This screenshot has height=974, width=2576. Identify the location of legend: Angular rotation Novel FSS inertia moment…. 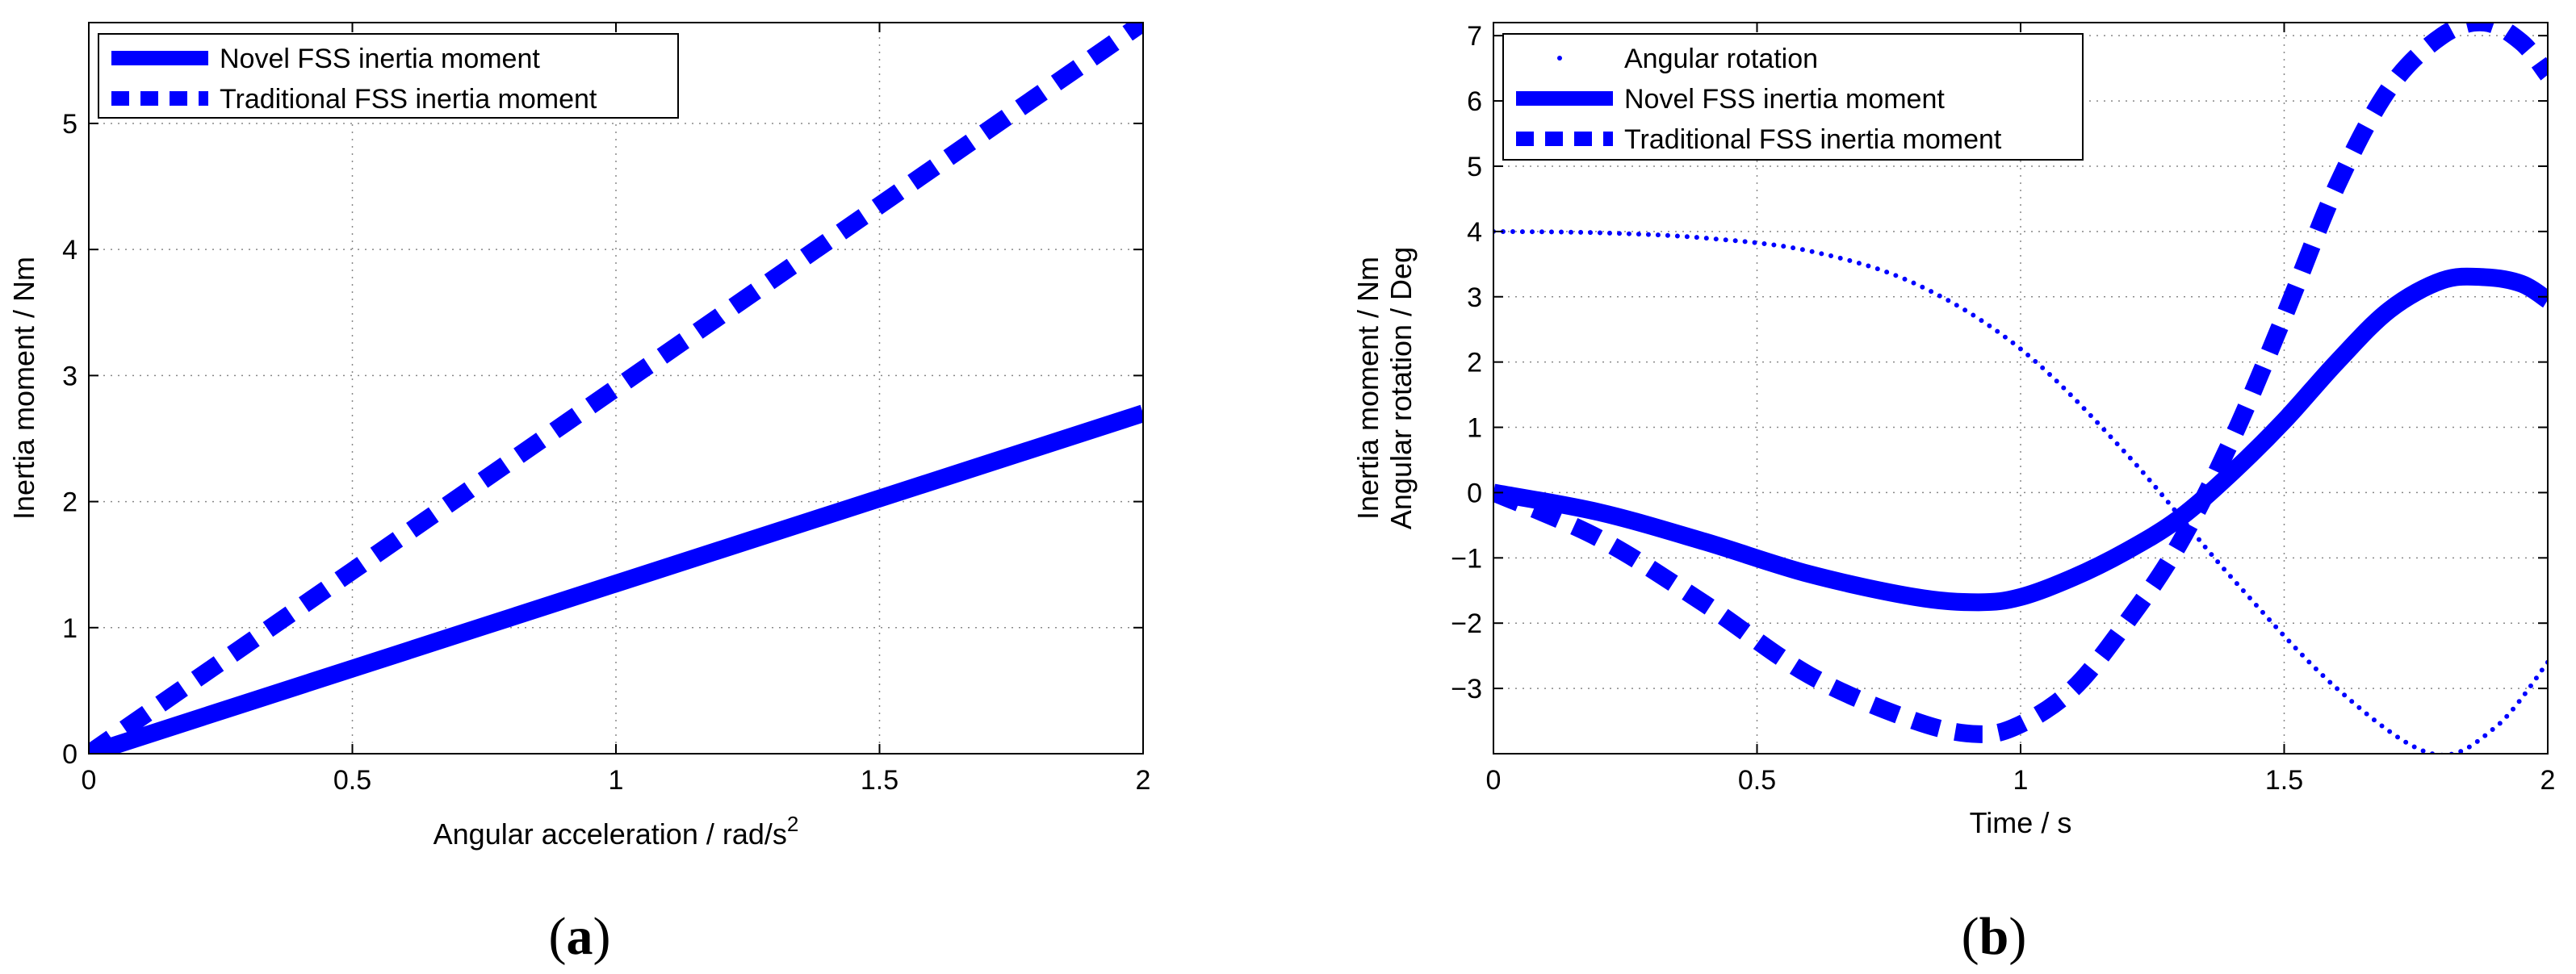
(1793, 97).